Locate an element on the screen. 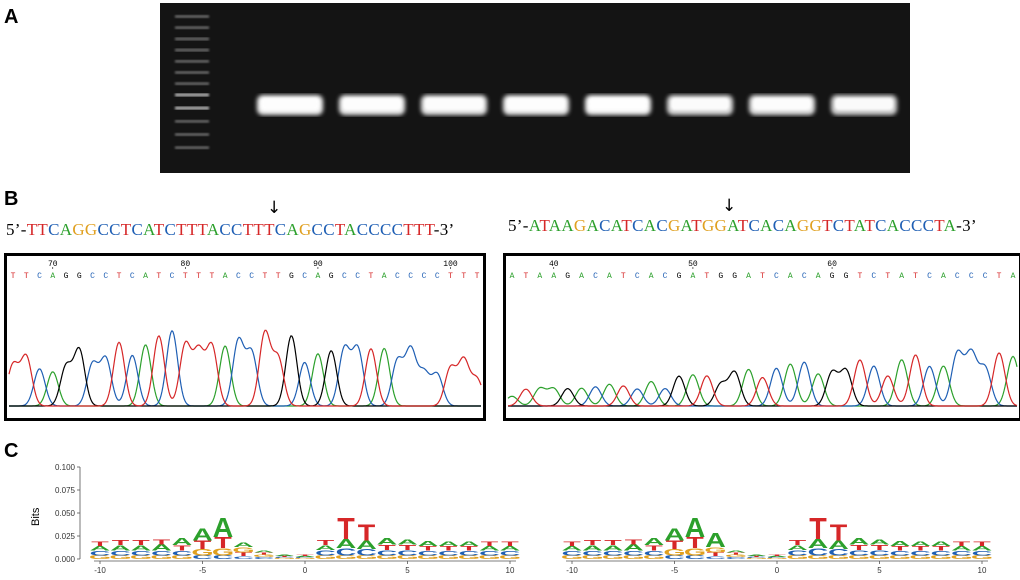 The image size is (1020, 580). base-0: T is located at coordinates (32, 229).